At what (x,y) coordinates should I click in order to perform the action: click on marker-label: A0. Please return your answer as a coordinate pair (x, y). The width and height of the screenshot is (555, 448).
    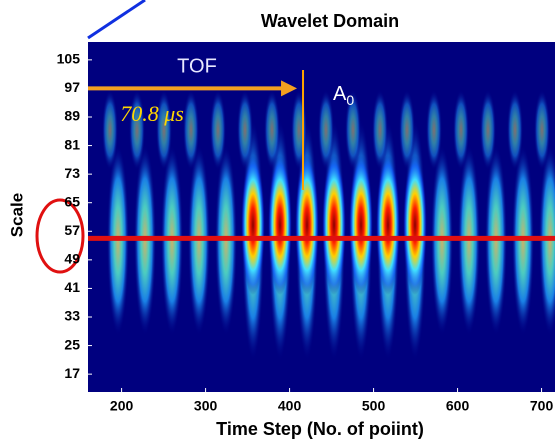
    Looking at the image, I should click on (343, 95).